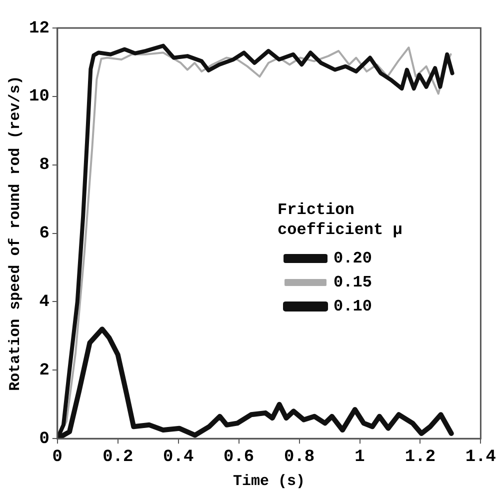  Describe the element at coordinates (178, 458) in the screenshot. I see `x-tick-label: 0.4` at that location.